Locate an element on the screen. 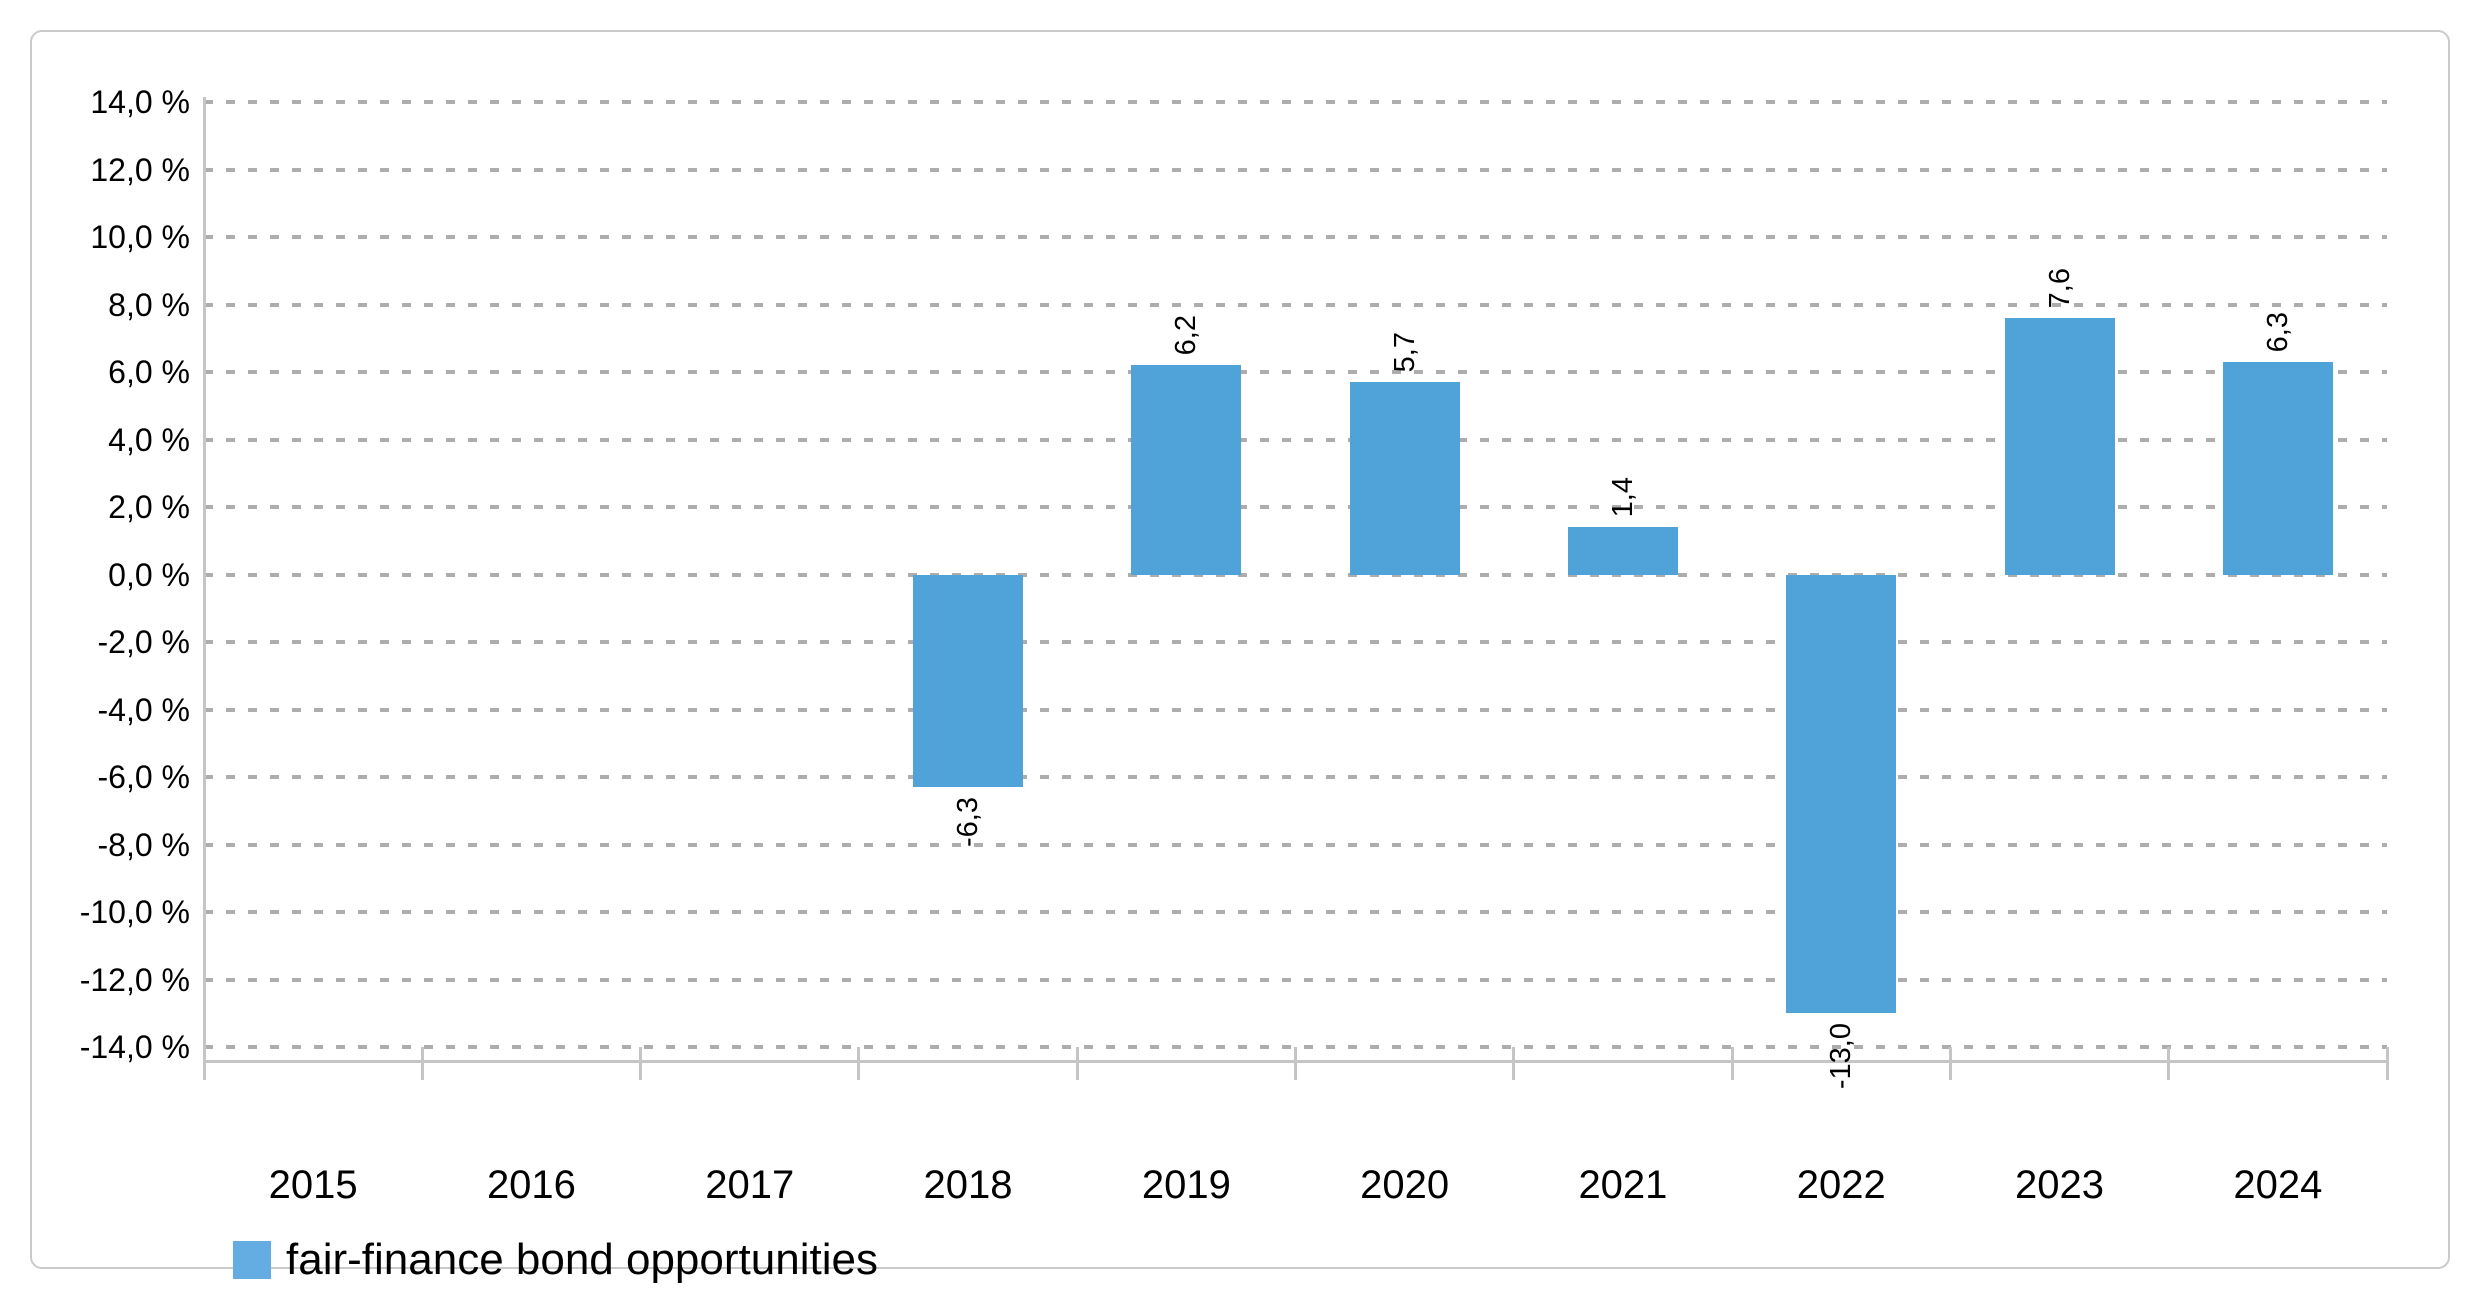 This screenshot has height=1299, width=2480. bar-value-label-anchor: -13,0 is located at coordinates (1841, 1056).